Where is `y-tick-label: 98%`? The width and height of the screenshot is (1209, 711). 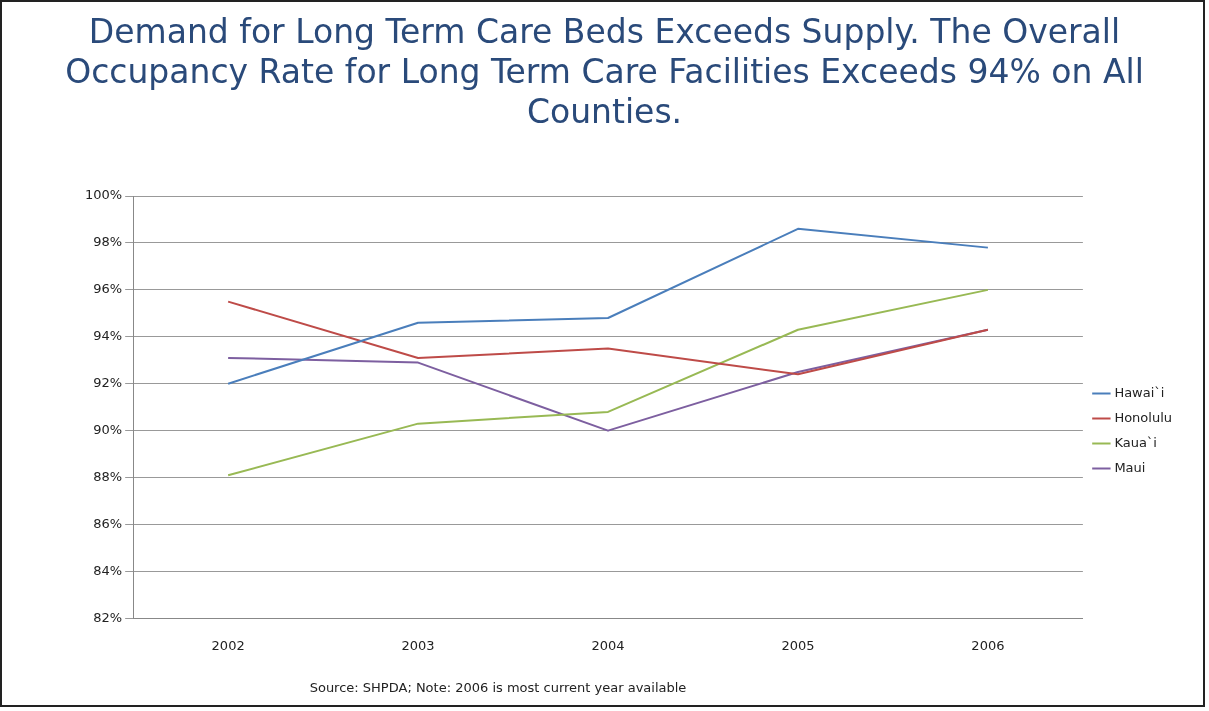 y-tick-label: 98% is located at coordinates (108, 242).